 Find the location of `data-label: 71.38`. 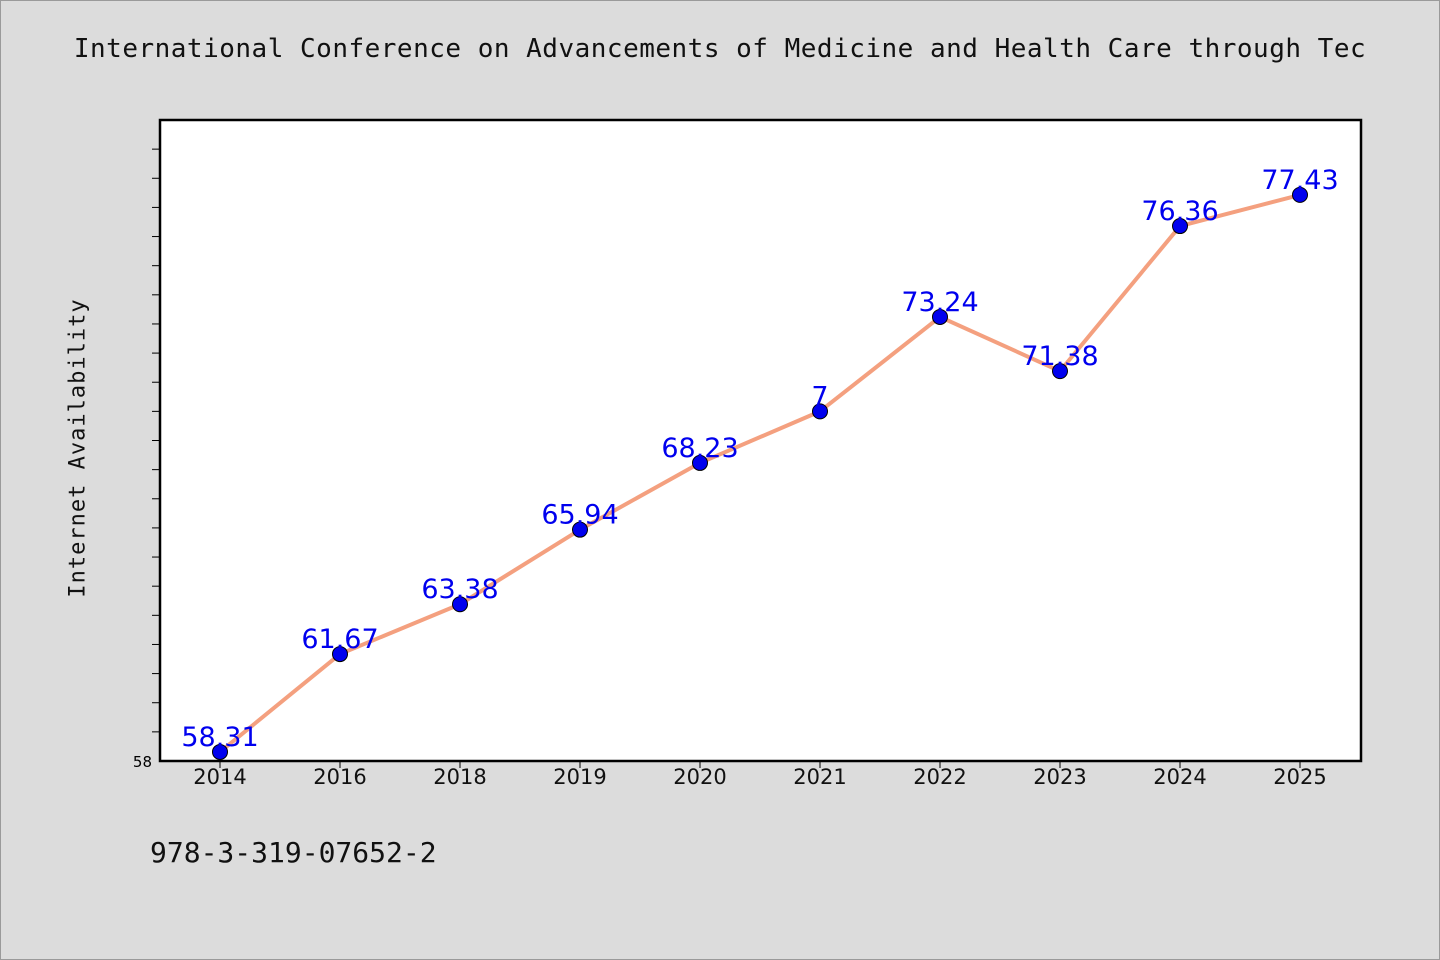

data-label: 71.38 is located at coordinates (1059, 356).